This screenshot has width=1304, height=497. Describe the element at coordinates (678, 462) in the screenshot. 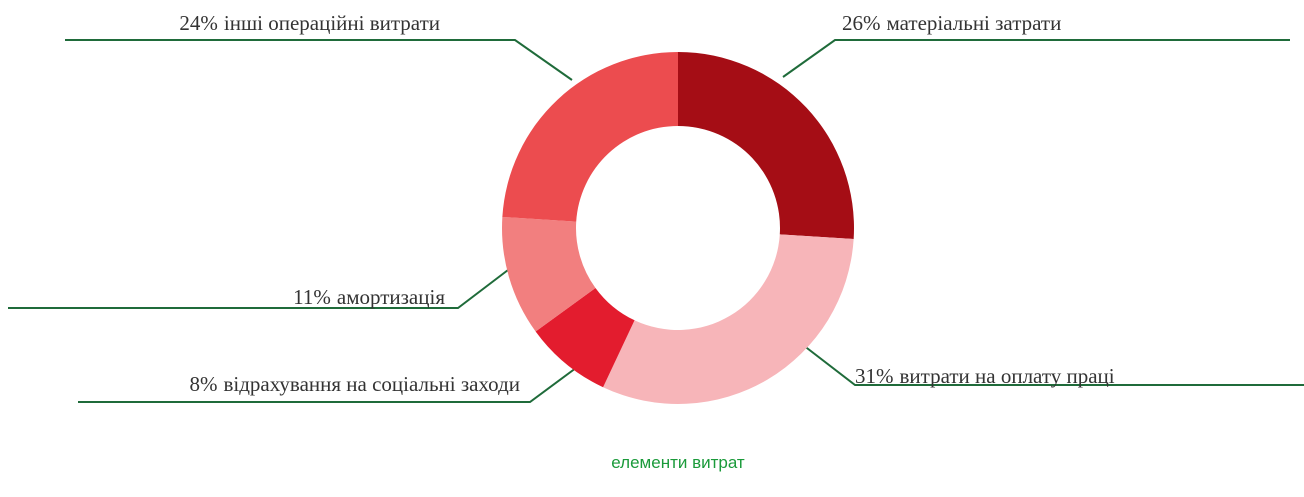

I see `caption: елементи витрат` at that location.